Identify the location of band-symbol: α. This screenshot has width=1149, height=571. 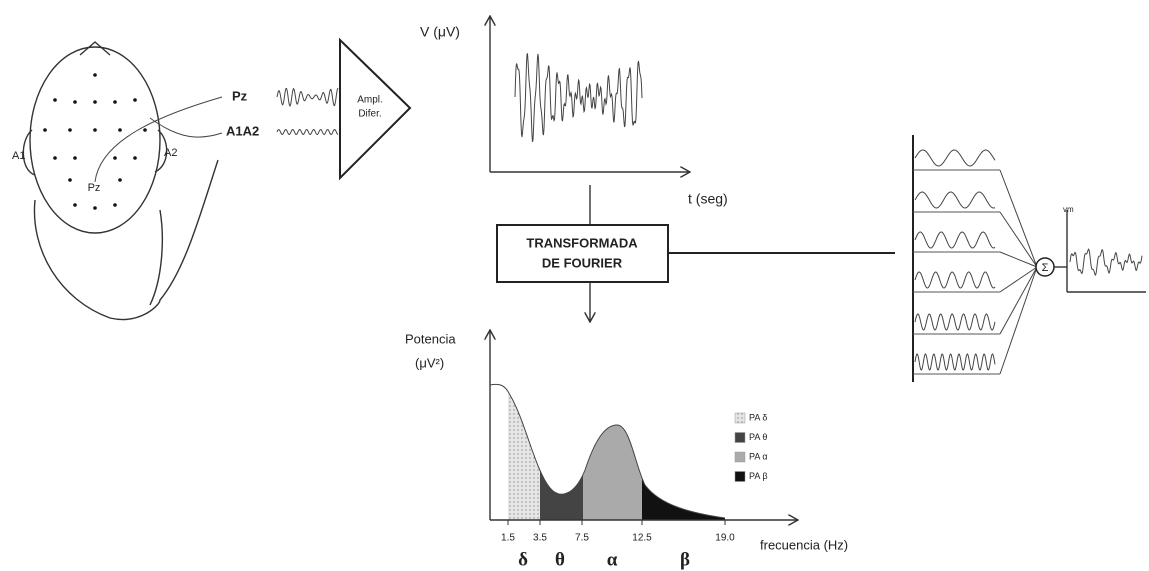
(612, 559).